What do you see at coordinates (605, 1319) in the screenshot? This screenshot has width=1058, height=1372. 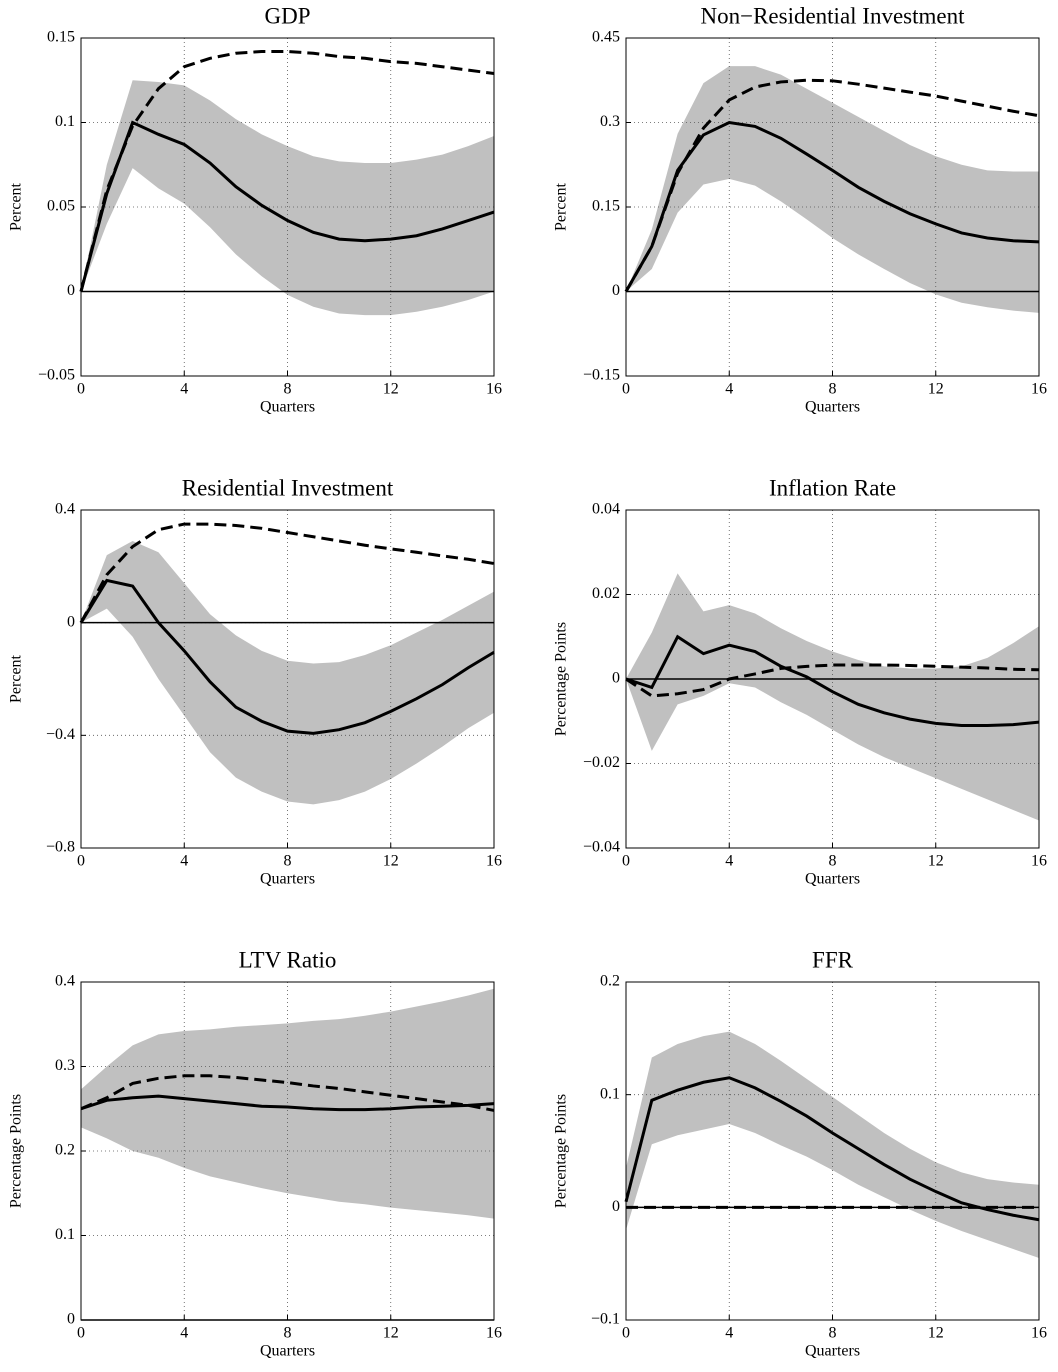 I see `y-tick-label: −0.1` at bounding box center [605, 1319].